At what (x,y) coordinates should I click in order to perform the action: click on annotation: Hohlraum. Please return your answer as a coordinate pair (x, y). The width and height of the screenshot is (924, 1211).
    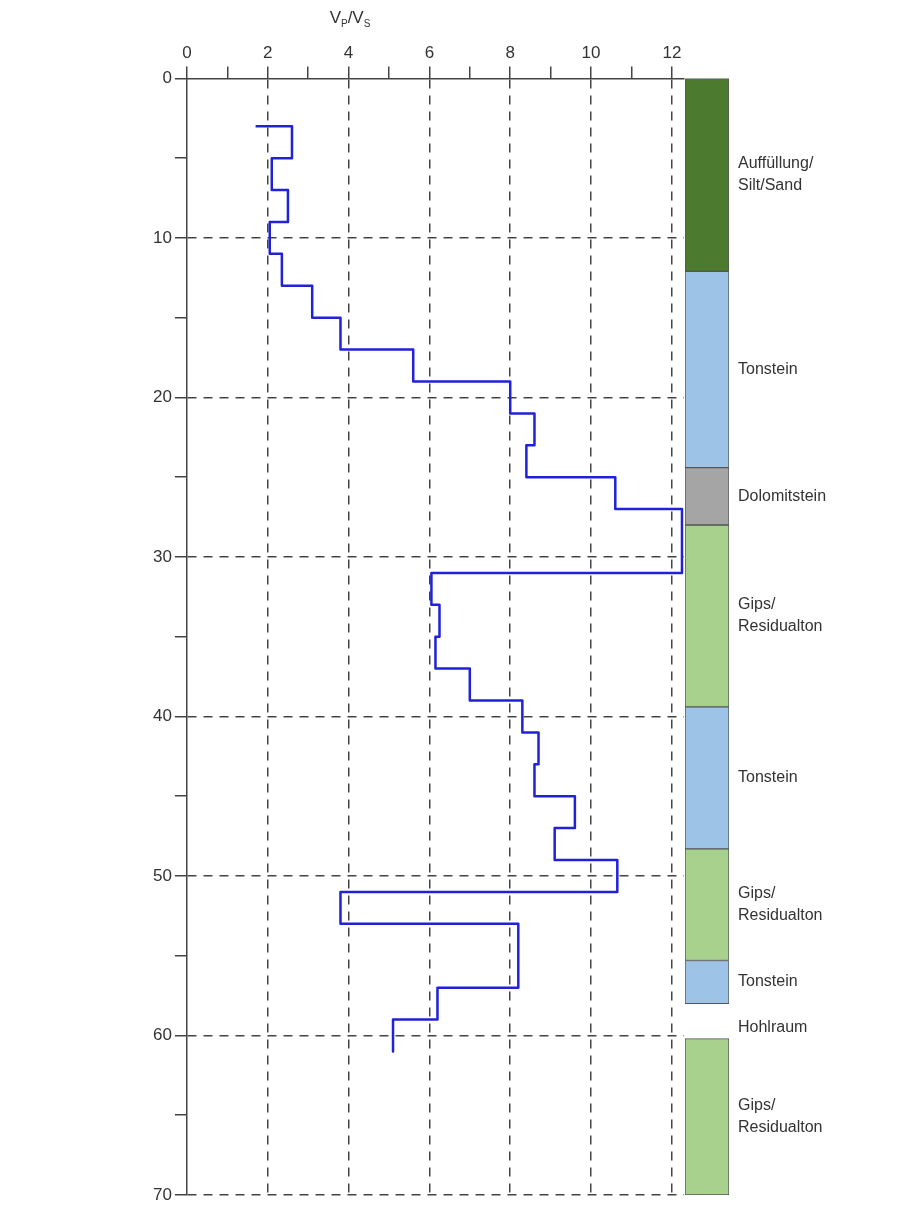
    Looking at the image, I should click on (773, 1026).